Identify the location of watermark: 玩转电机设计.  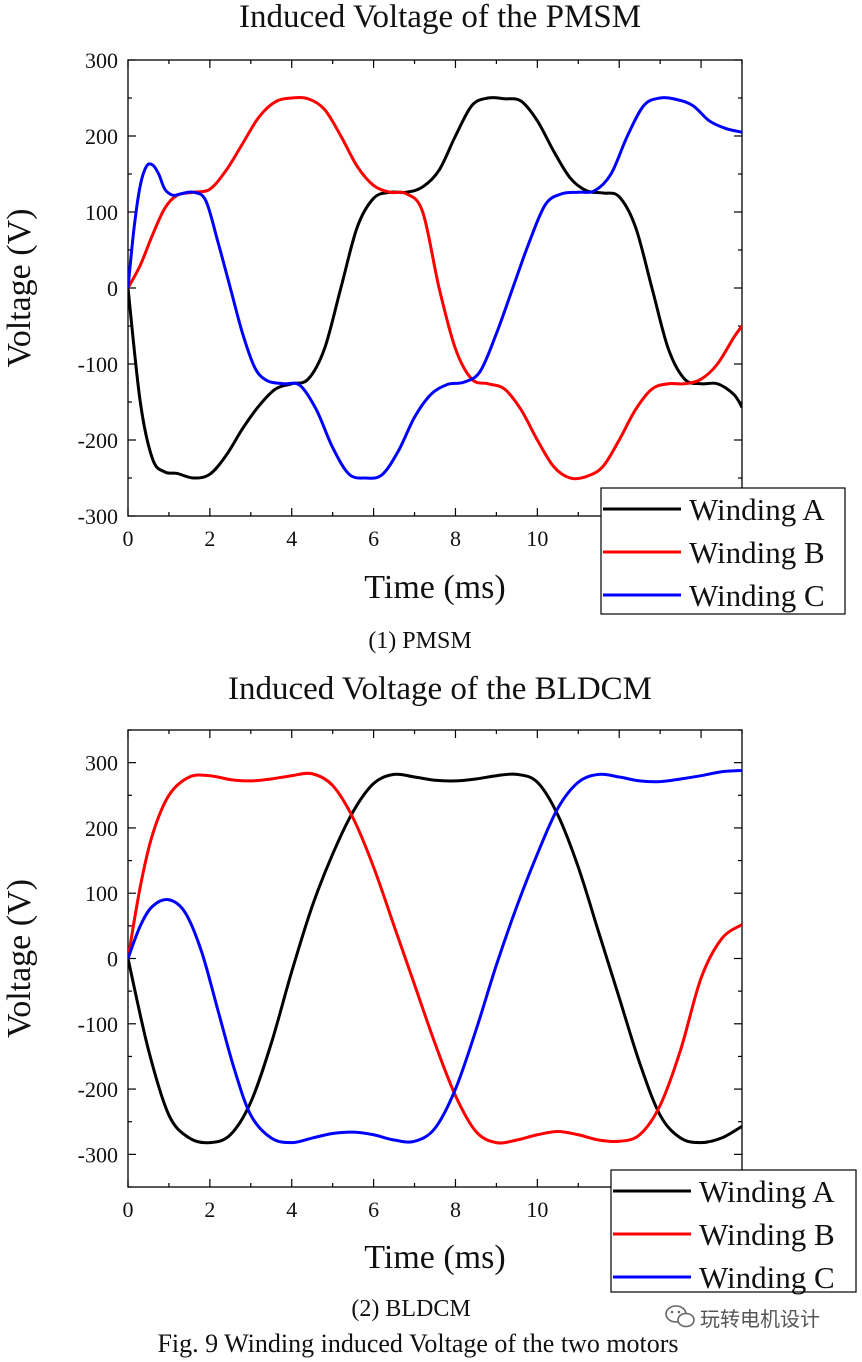
(742, 1318).